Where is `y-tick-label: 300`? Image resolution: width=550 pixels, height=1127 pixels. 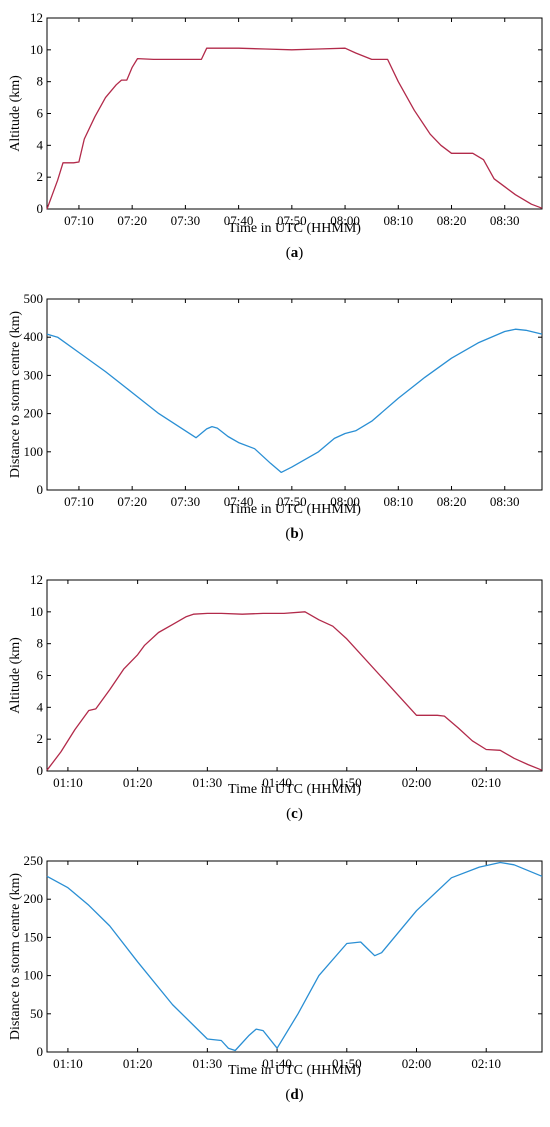 y-tick-label: 300 is located at coordinates (34, 374).